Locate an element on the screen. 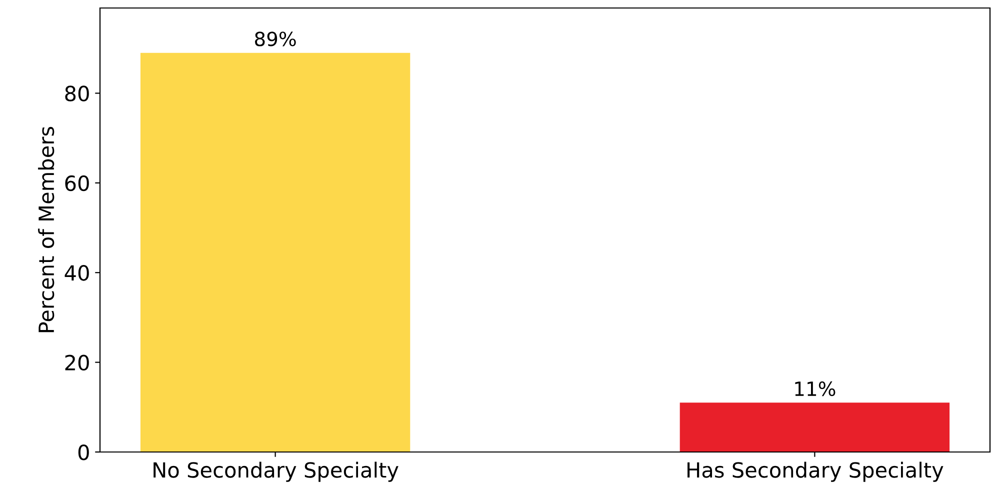 This screenshot has height=496, width=993. data-label: 11% is located at coordinates (815, 388).